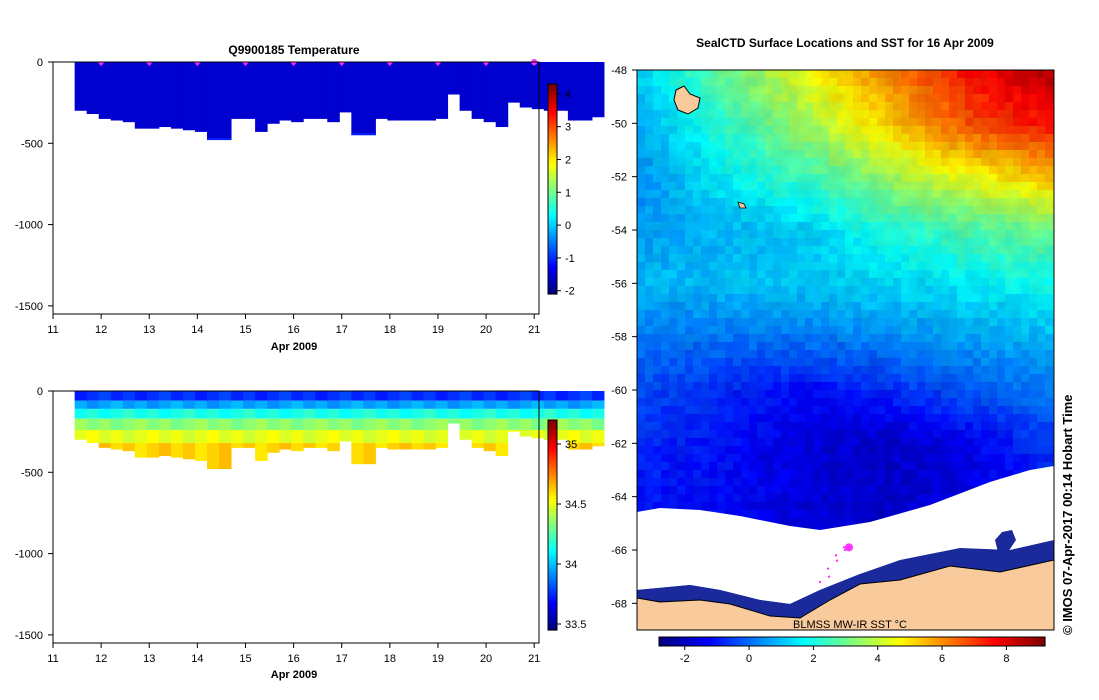  I want to click on x-tick-label: 17, so click(342, 330).